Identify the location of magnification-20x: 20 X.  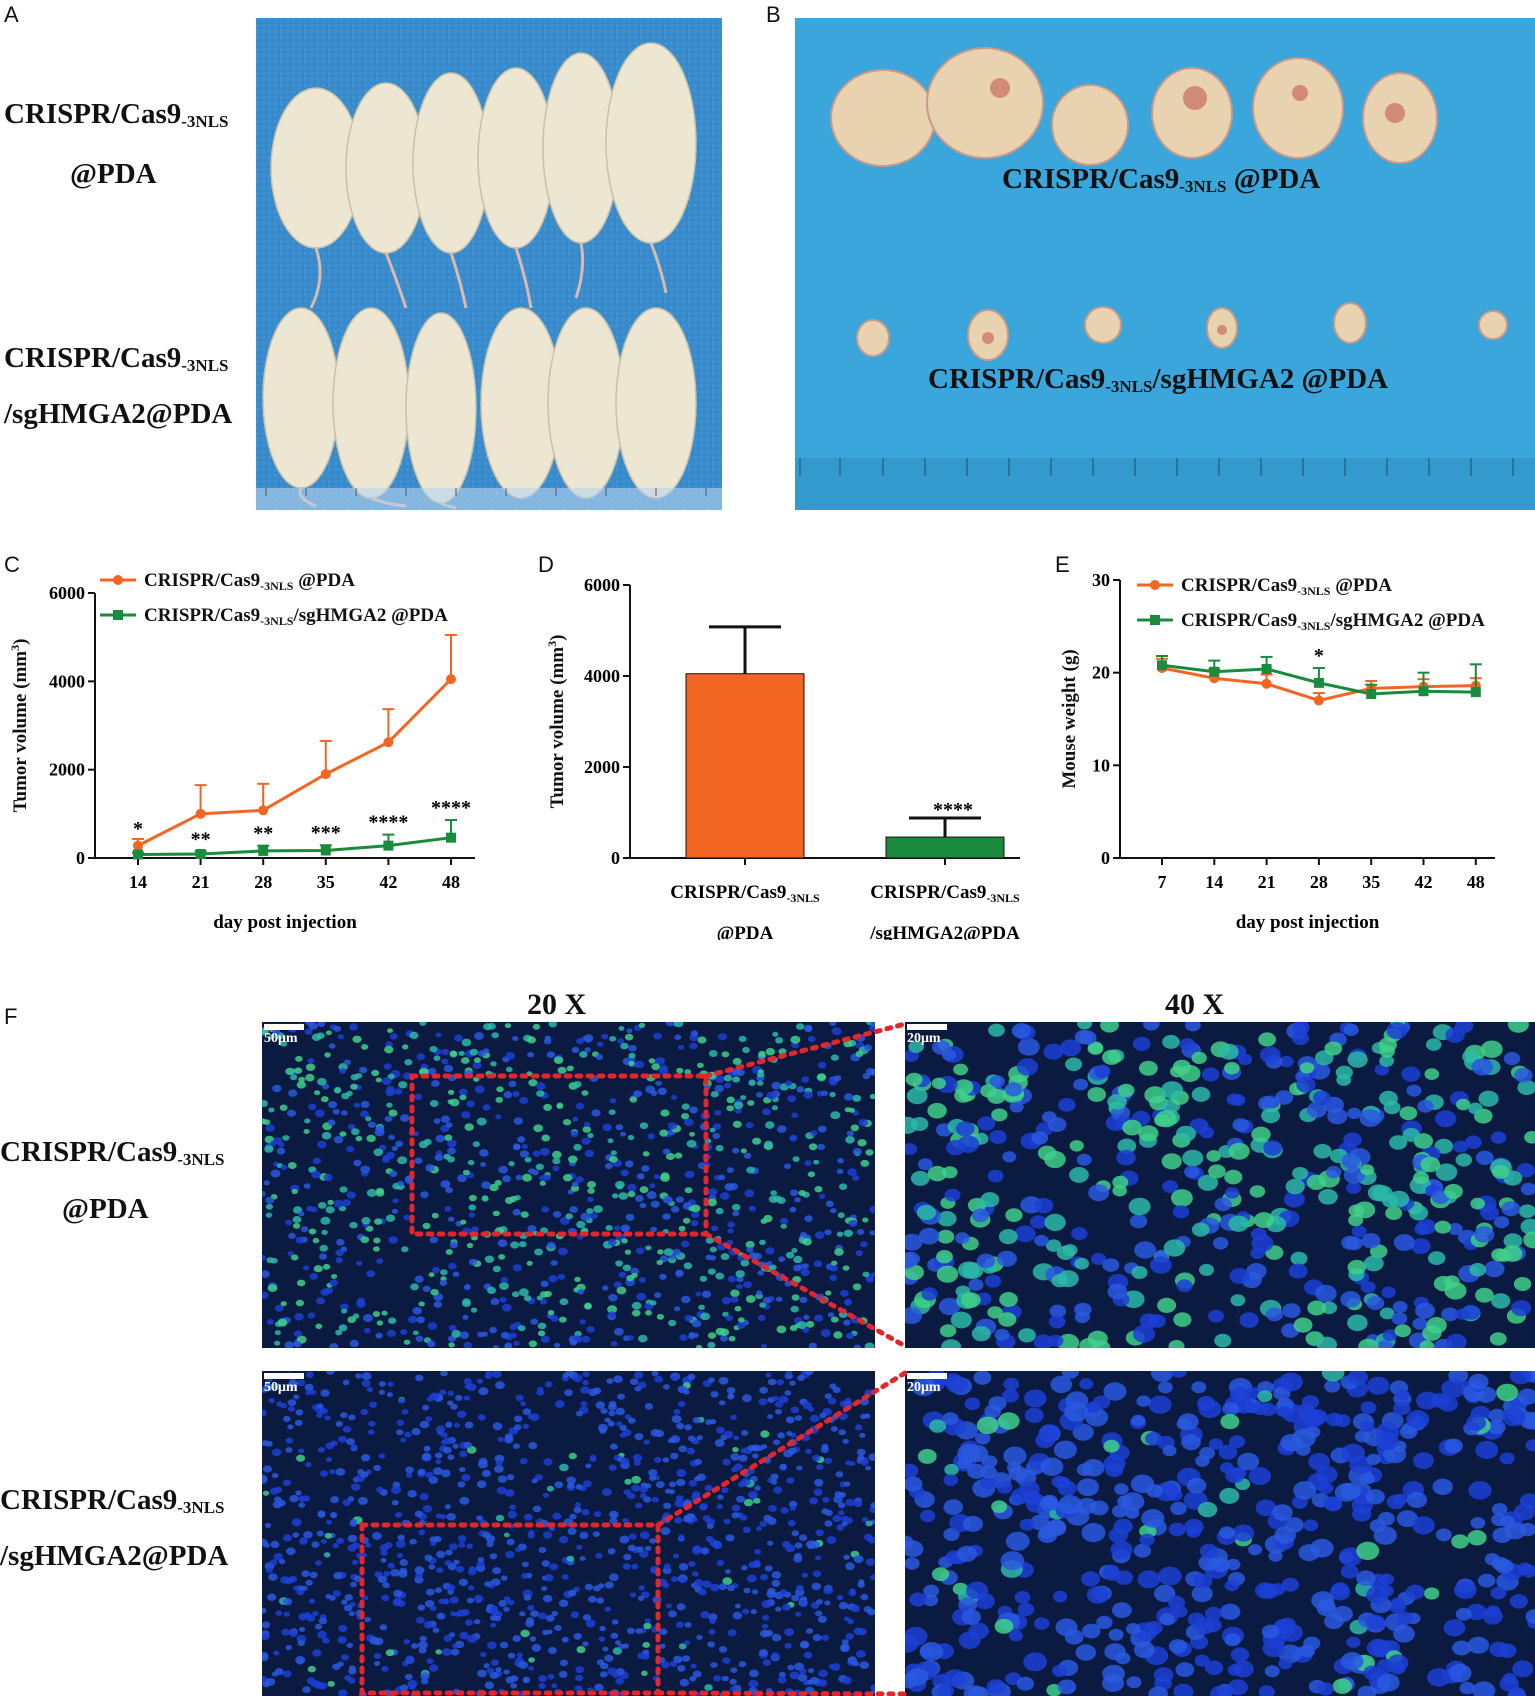
(557, 1004).